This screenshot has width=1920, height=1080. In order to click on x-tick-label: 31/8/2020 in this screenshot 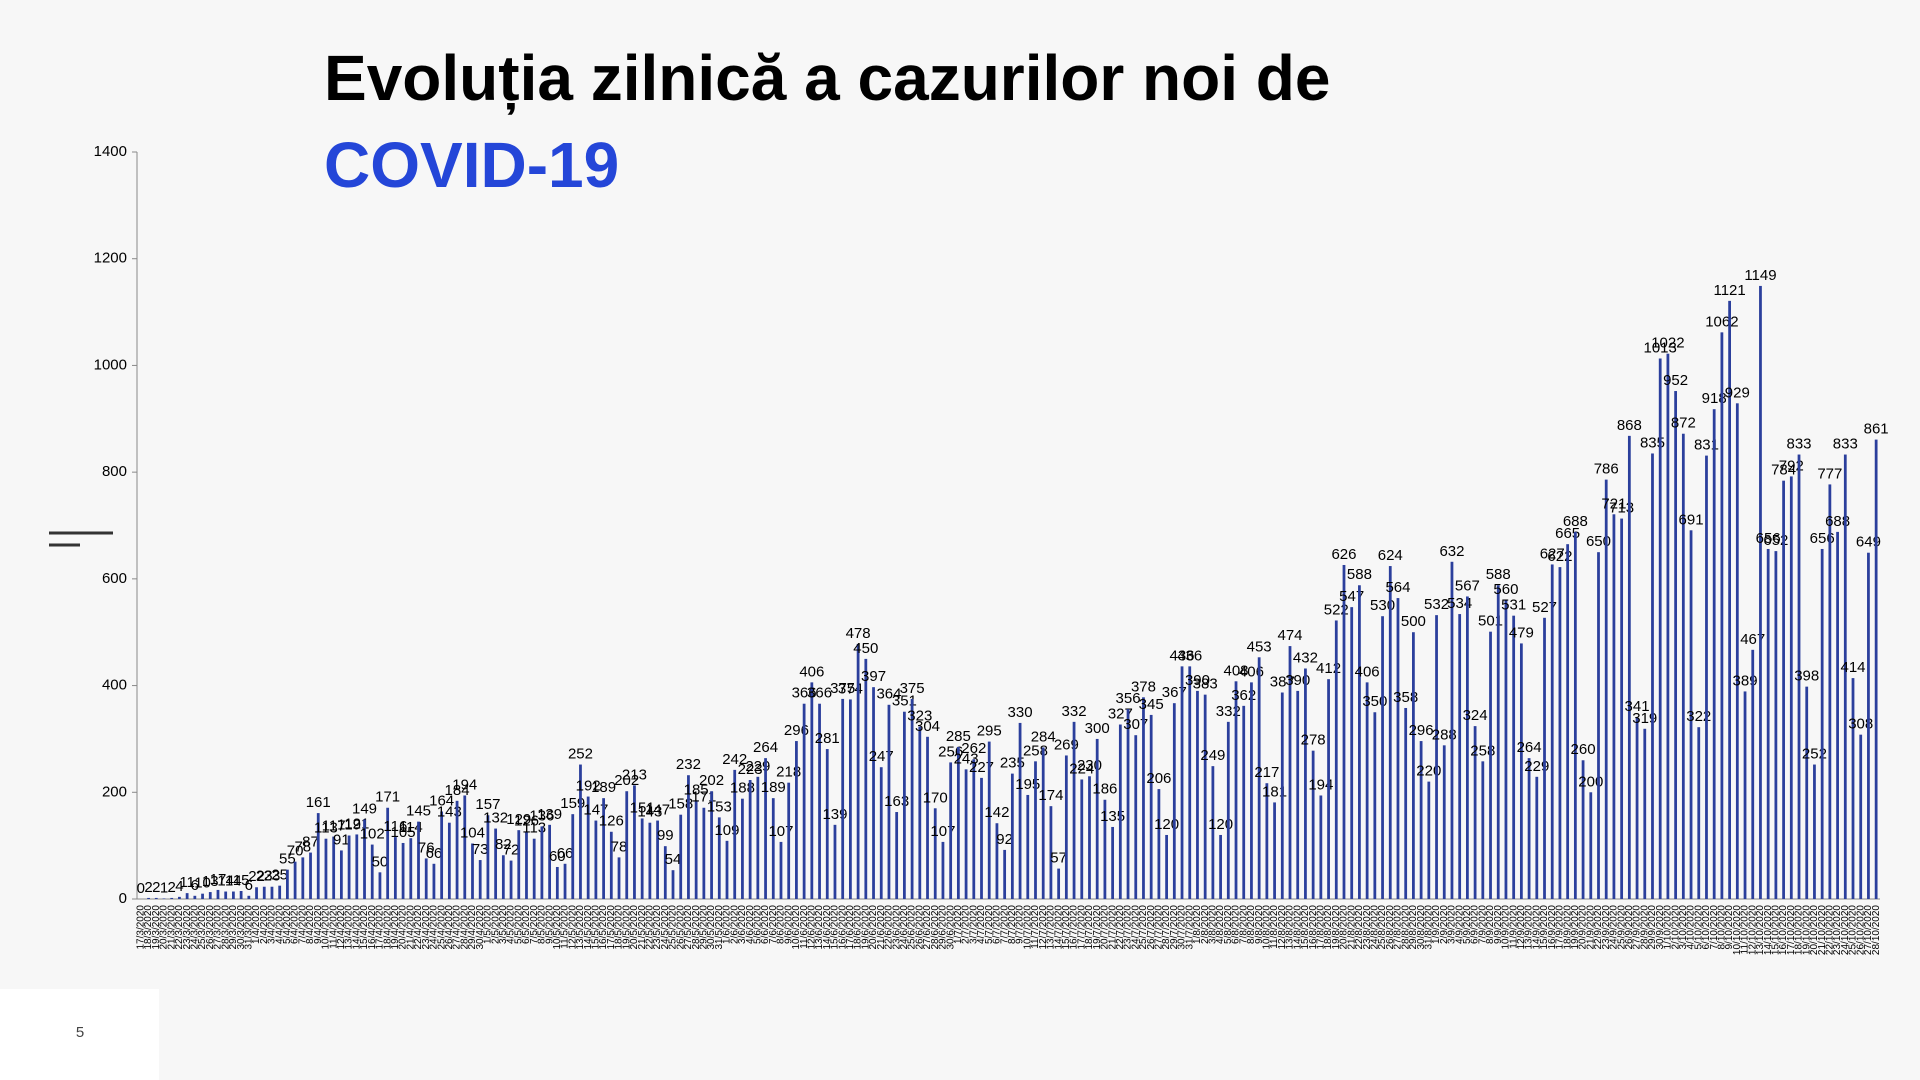, I will do `click(1428, 927)`.